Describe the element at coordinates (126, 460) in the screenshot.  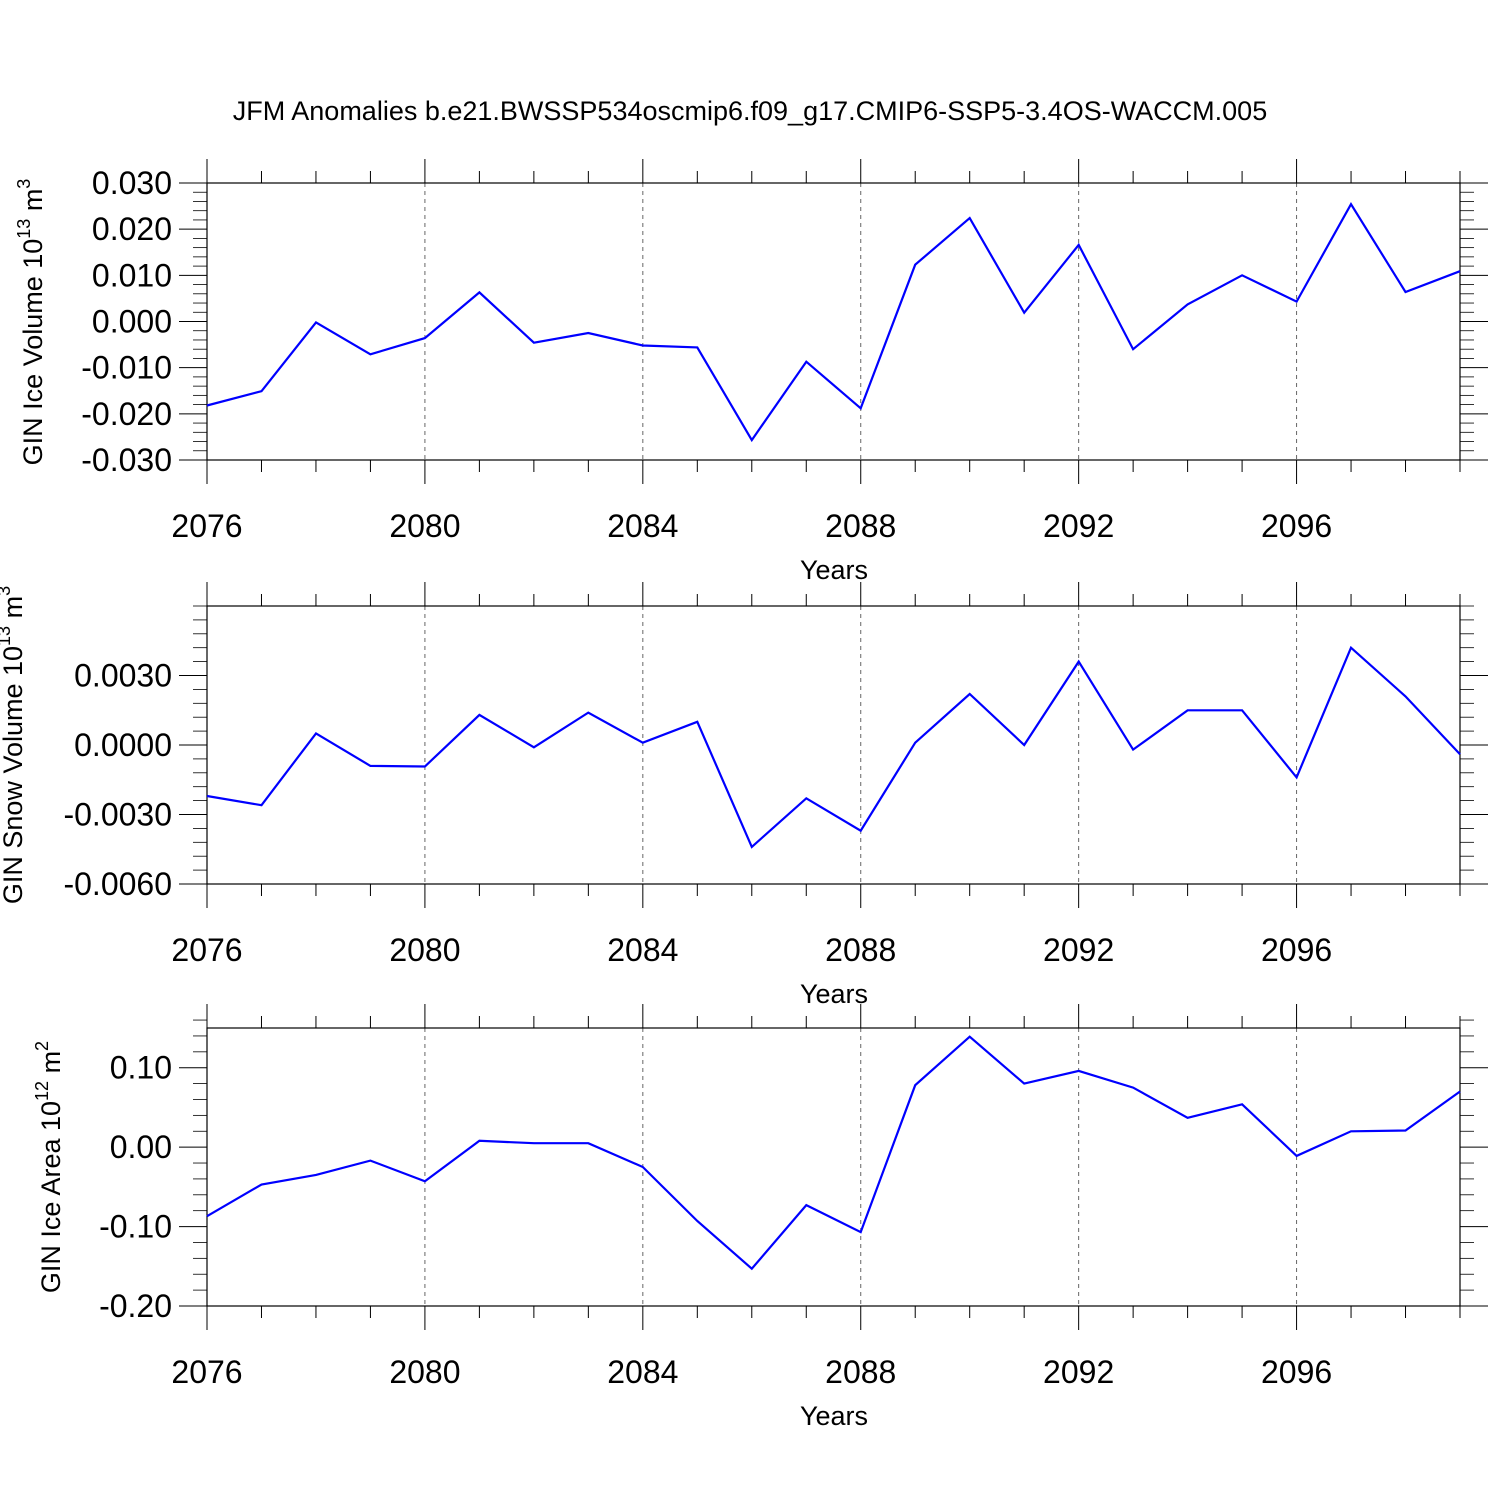
I see `y-tick-label: -0.030` at that location.